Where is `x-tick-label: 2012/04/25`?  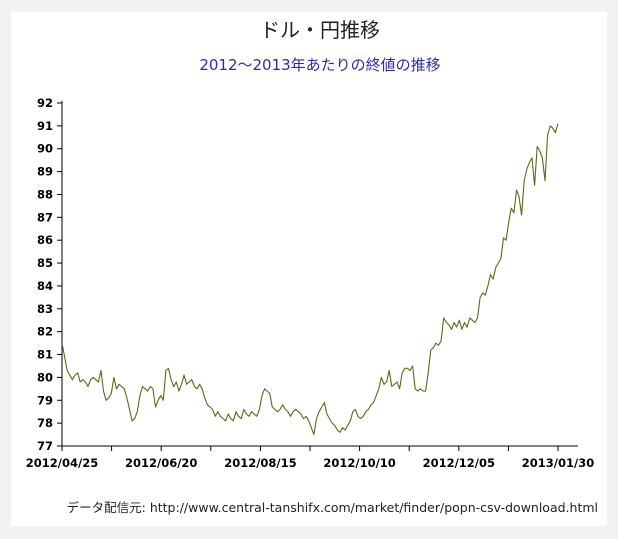 x-tick-label: 2012/04/25 is located at coordinates (62, 463).